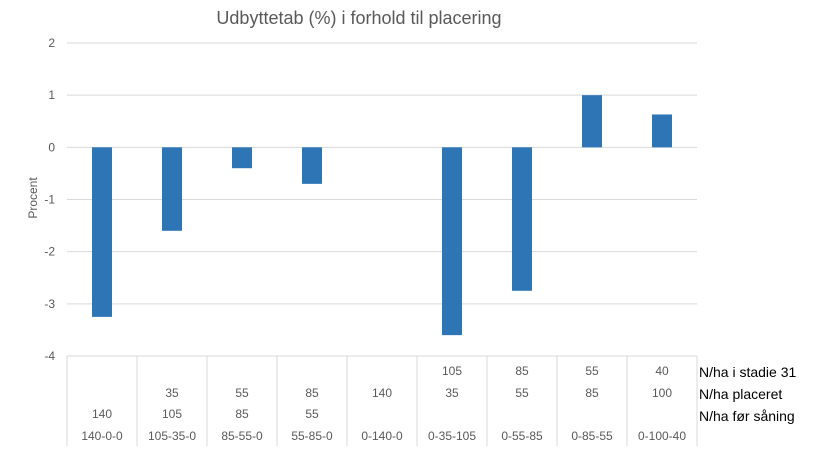  Describe the element at coordinates (33, 198) in the screenshot. I see `y-axis-label: Procent` at that location.